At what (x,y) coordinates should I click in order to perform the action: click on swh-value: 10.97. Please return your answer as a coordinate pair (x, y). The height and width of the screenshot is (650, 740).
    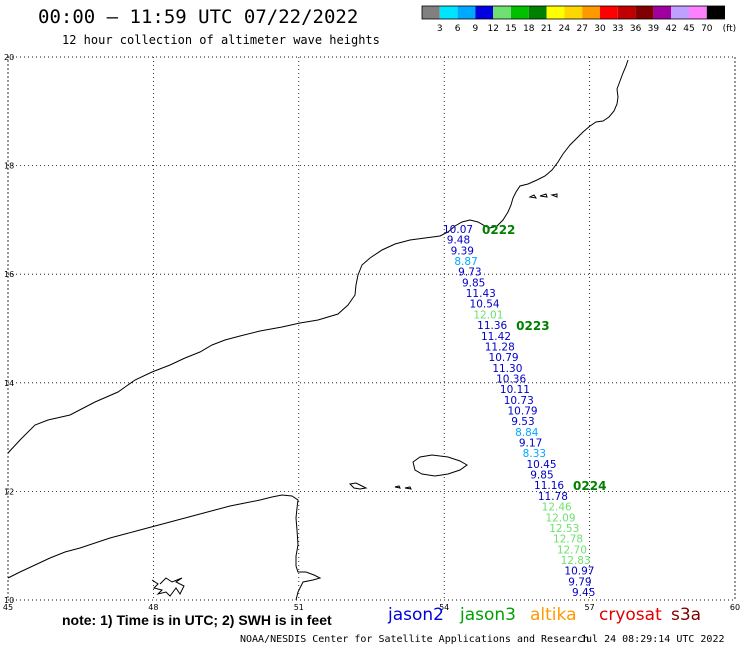
    Looking at the image, I should click on (579, 572).